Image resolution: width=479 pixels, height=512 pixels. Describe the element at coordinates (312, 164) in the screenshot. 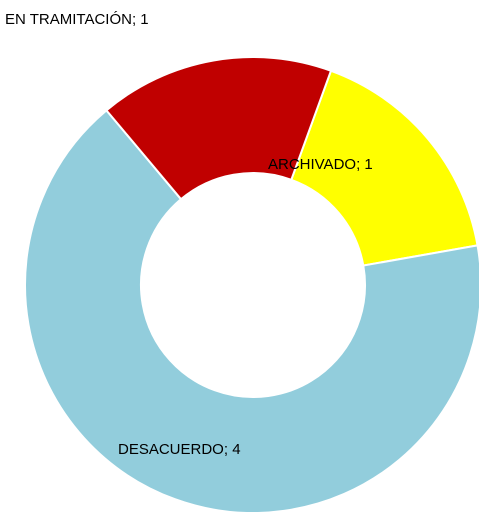

I see `label-category: ARCHIVADO` at that location.